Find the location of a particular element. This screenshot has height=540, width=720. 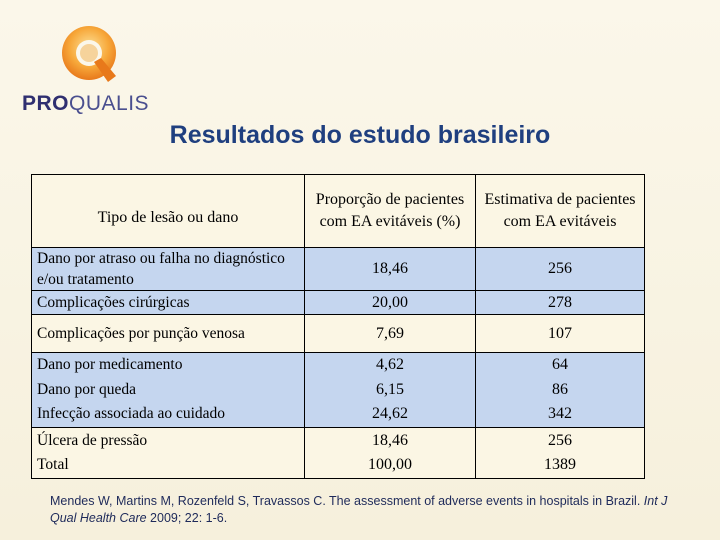

row-proportion: 24,62 is located at coordinates (390, 414).